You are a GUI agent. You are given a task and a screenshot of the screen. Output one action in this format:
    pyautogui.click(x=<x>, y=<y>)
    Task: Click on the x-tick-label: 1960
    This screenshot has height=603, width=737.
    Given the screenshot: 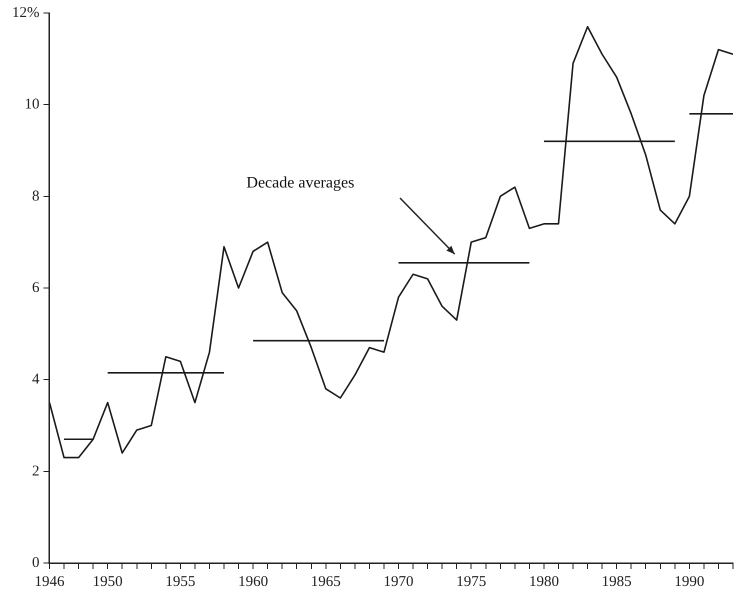 What is the action you would take?
    pyautogui.click(x=253, y=582)
    